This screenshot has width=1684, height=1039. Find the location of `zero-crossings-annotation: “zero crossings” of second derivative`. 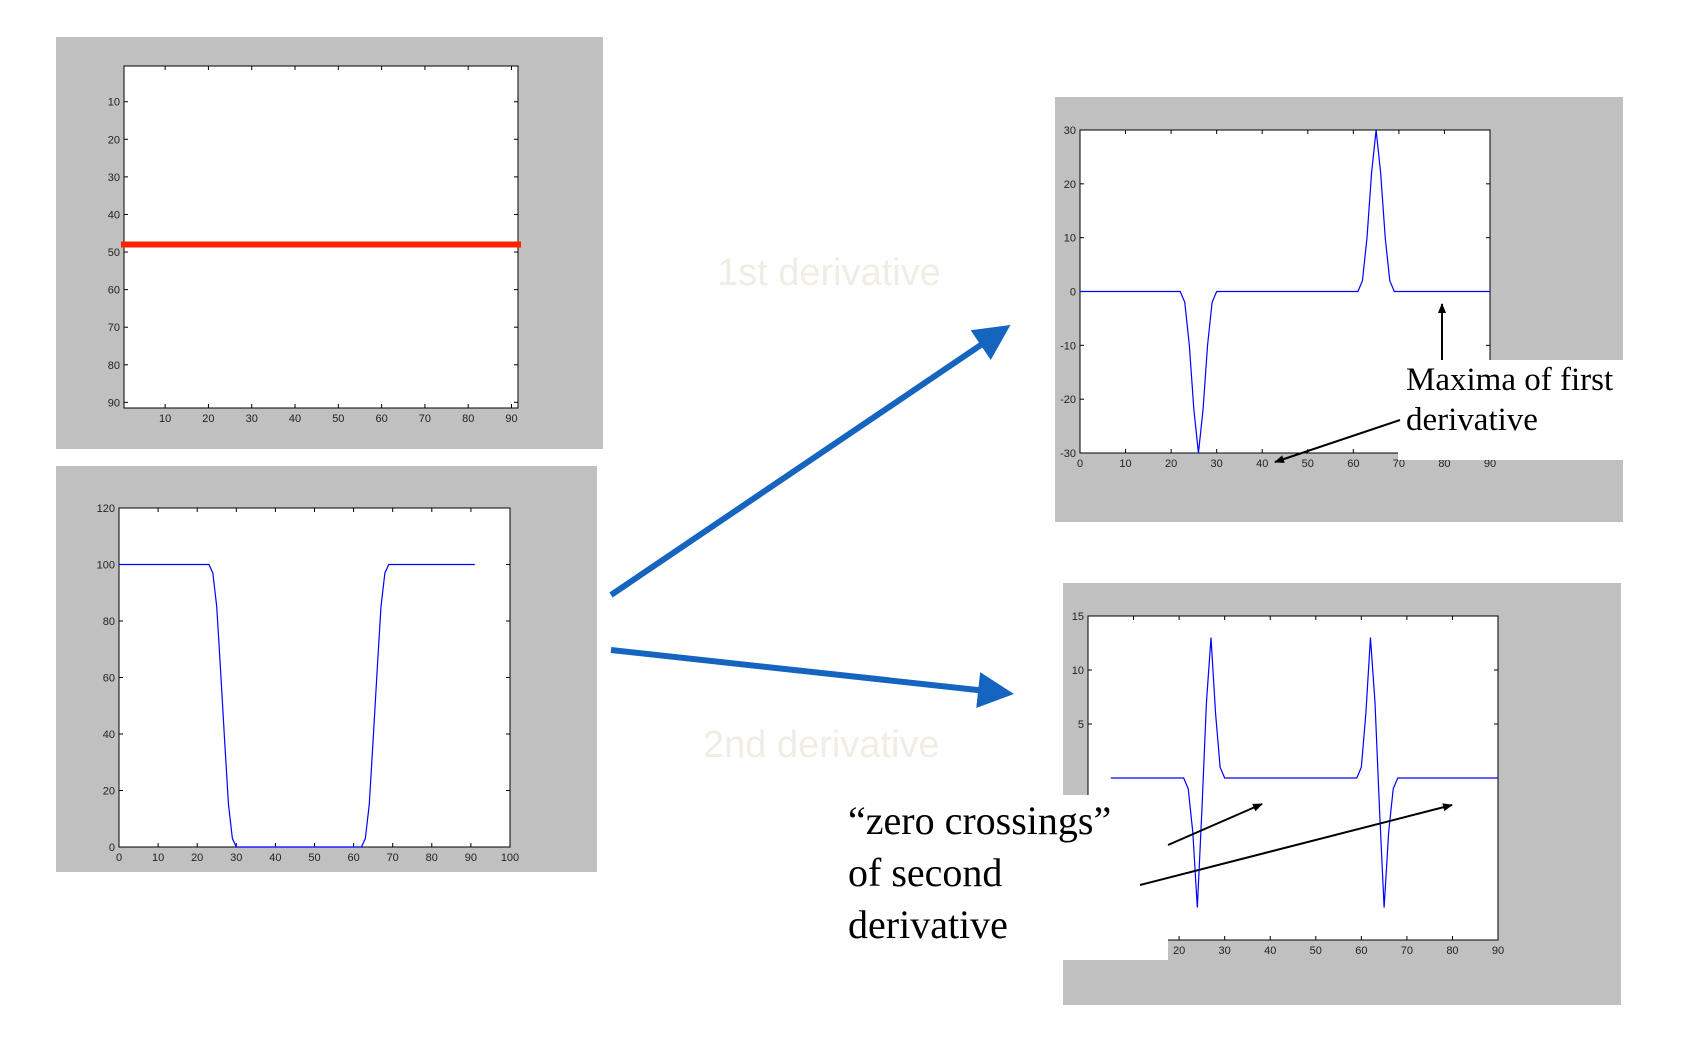

zero-crossings-annotation: “zero crossings” of second derivative is located at coordinates (1008, 877).